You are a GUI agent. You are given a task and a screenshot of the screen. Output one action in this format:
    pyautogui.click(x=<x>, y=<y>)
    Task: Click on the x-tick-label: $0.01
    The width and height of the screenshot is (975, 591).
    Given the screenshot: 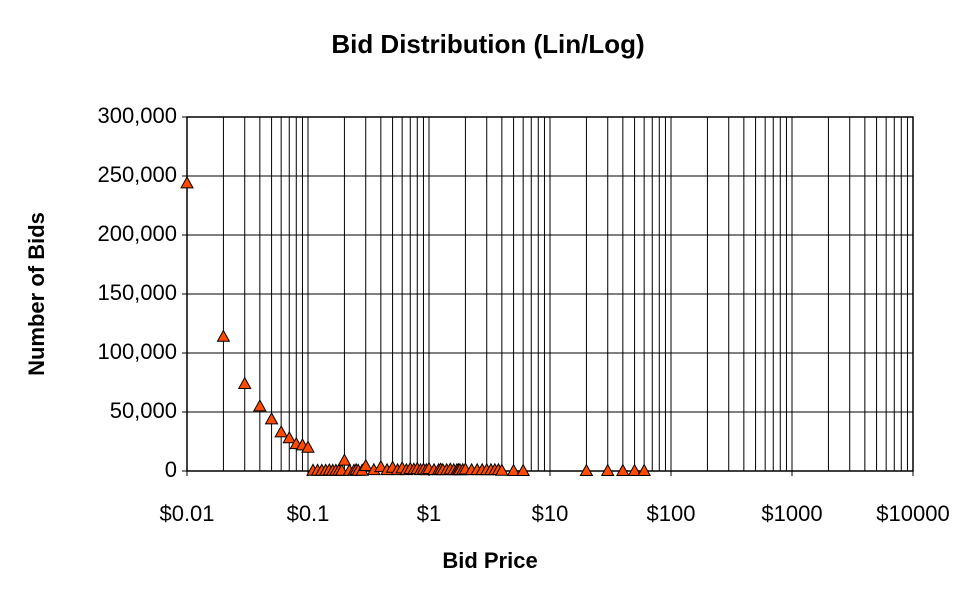 What is the action you would take?
    pyautogui.click(x=186, y=513)
    